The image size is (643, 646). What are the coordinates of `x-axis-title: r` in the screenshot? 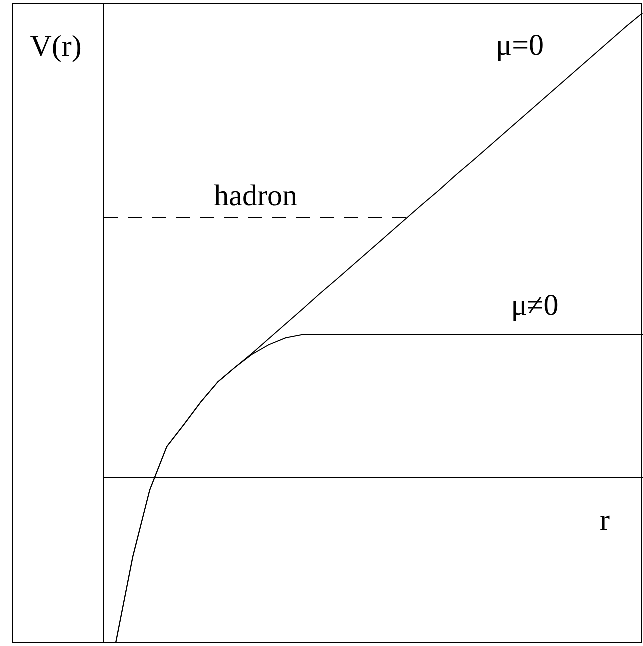 It's located at (605, 520).